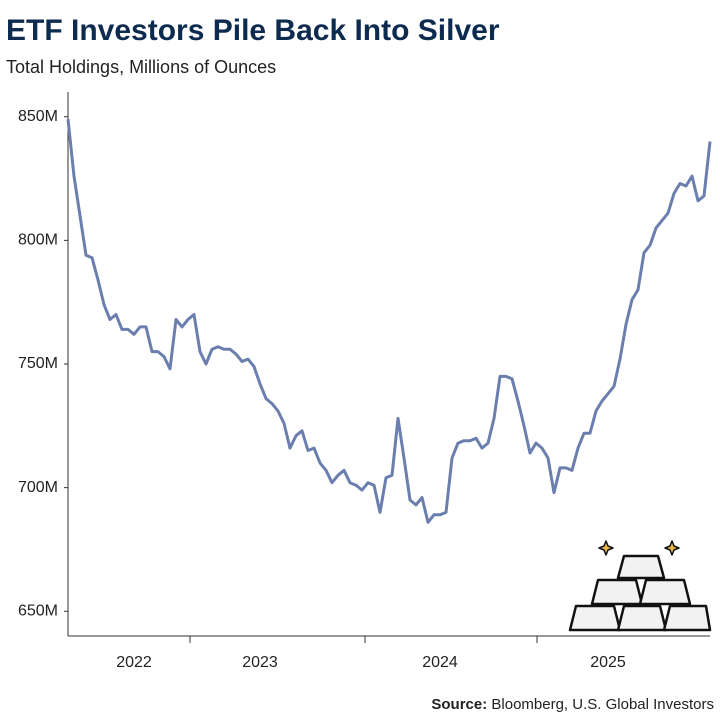  I want to click on source: Source: Bloomberg, U.S. Global Investors, so click(572, 704).